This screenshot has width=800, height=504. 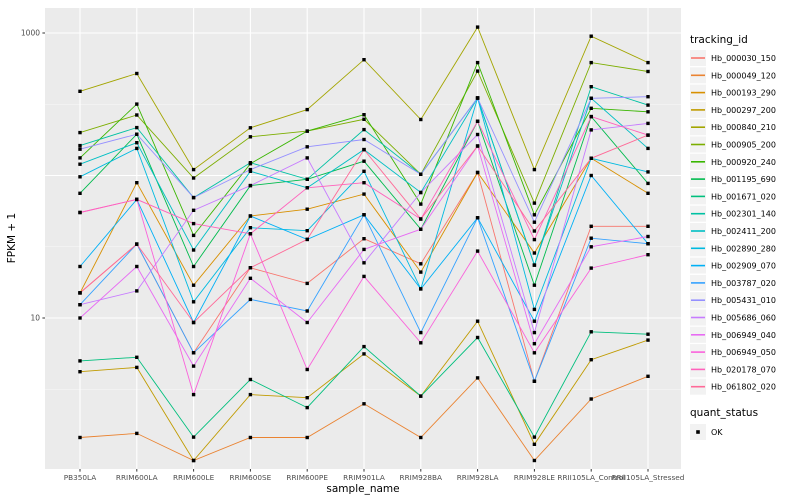 What do you see at coordinates (743, 127) in the screenshot?
I see `legend-label: Hb_000840_210` at bounding box center [743, 127].